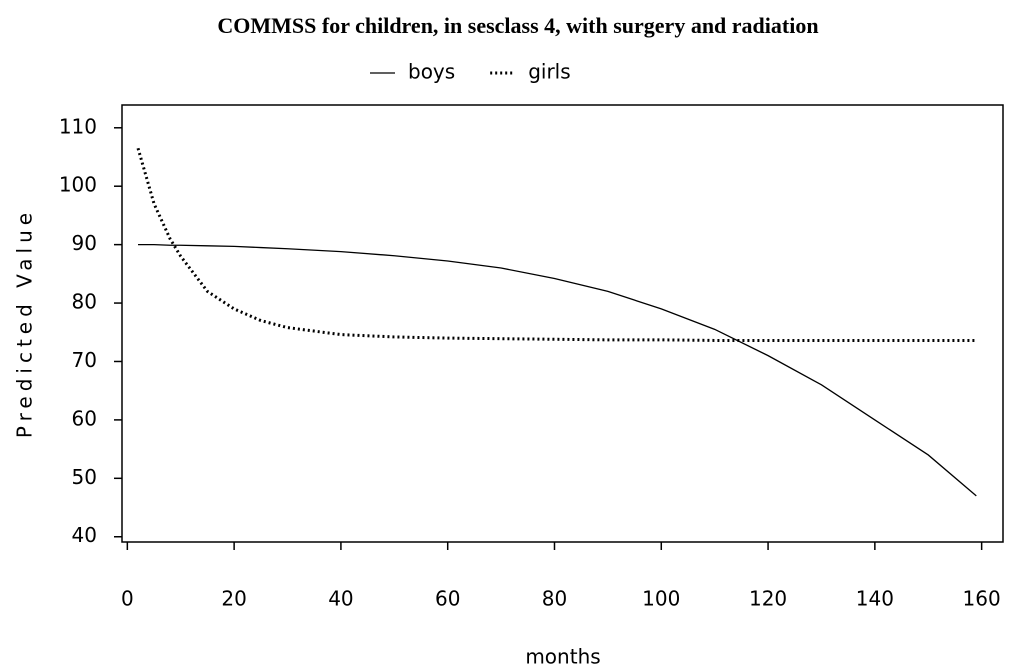  I want to click on y-tick-label: 110, so click(78, 126).